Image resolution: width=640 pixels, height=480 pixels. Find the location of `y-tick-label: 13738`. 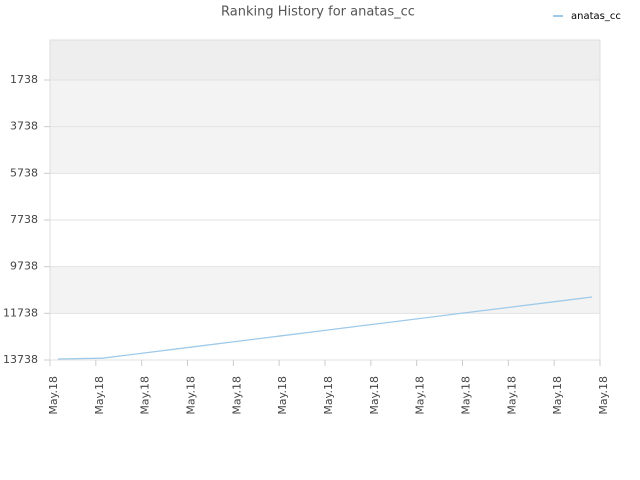

y-tick-label: 13738 is located at coordinates (20, 359).